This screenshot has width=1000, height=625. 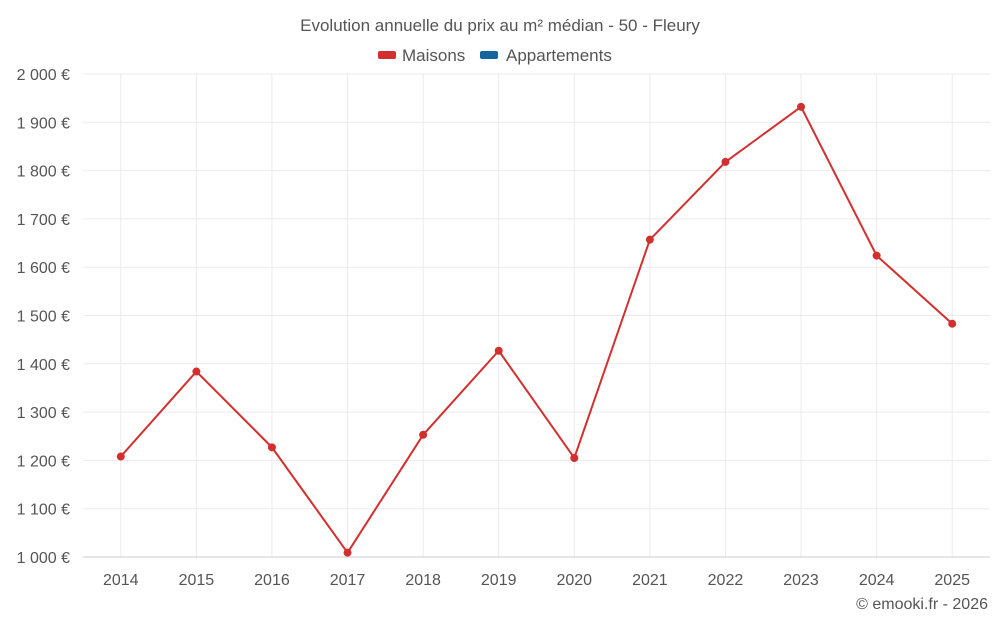 What do you see at coordinates (43, 461) in the screenshot?
I see `y-tick-label: 1 200 €` at bounding box center [43, 461].